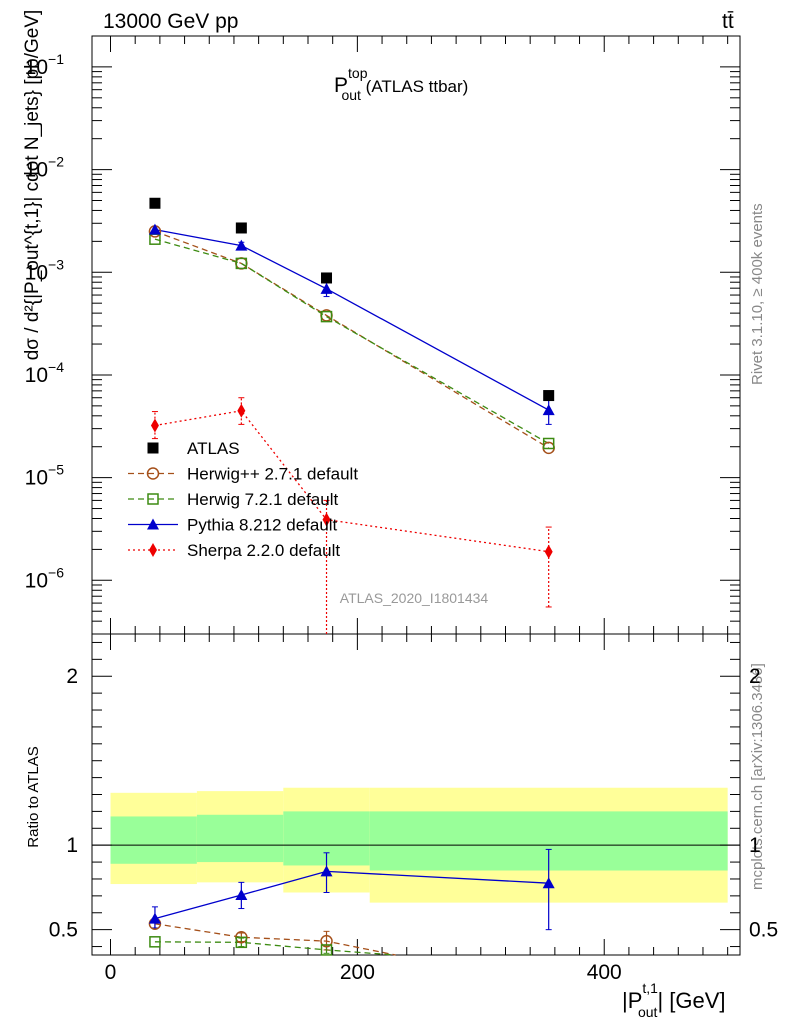 The width and height of the screenshot is (786, 1024). I want to click on ratio-ytick-label-left-2: 2, so click(72, 676).